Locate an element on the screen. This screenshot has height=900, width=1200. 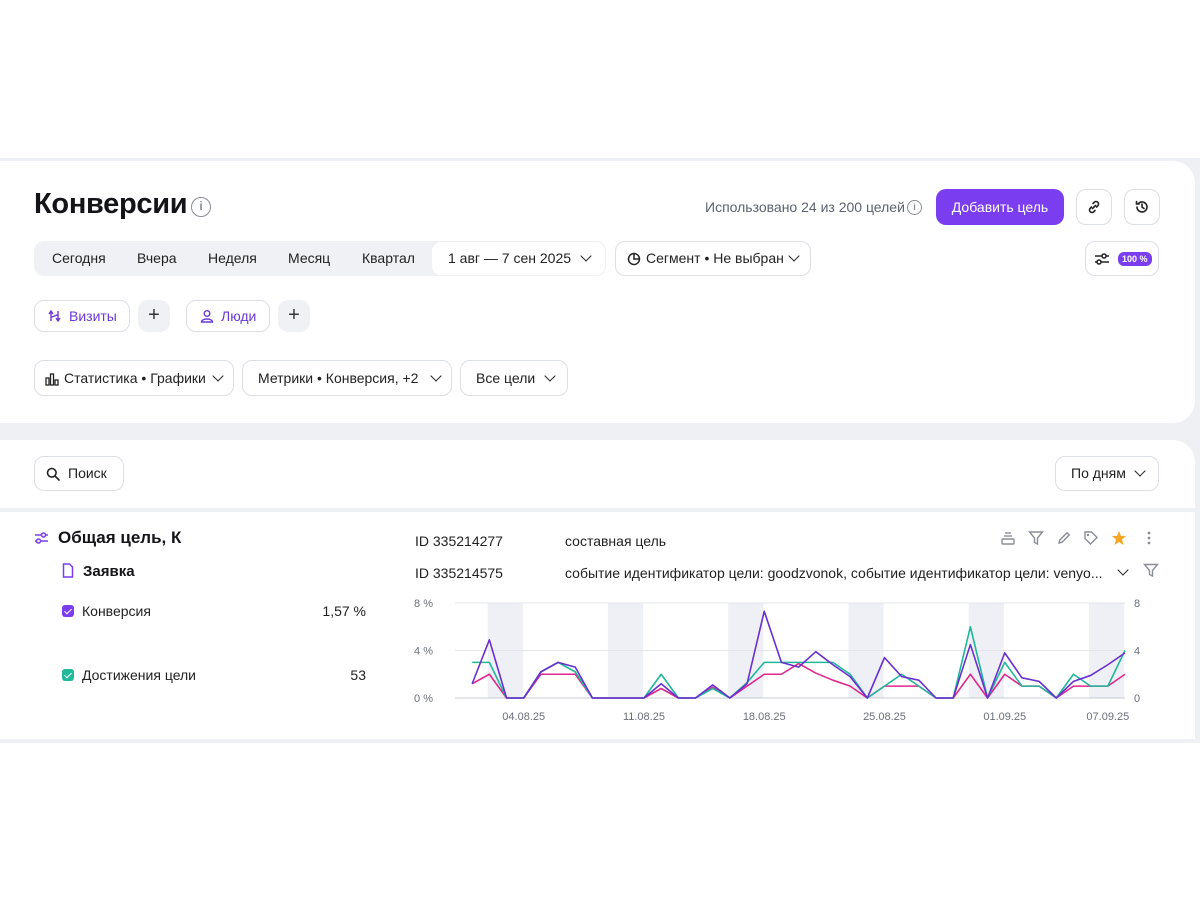
history-button is located at coordinates (1142, 207).